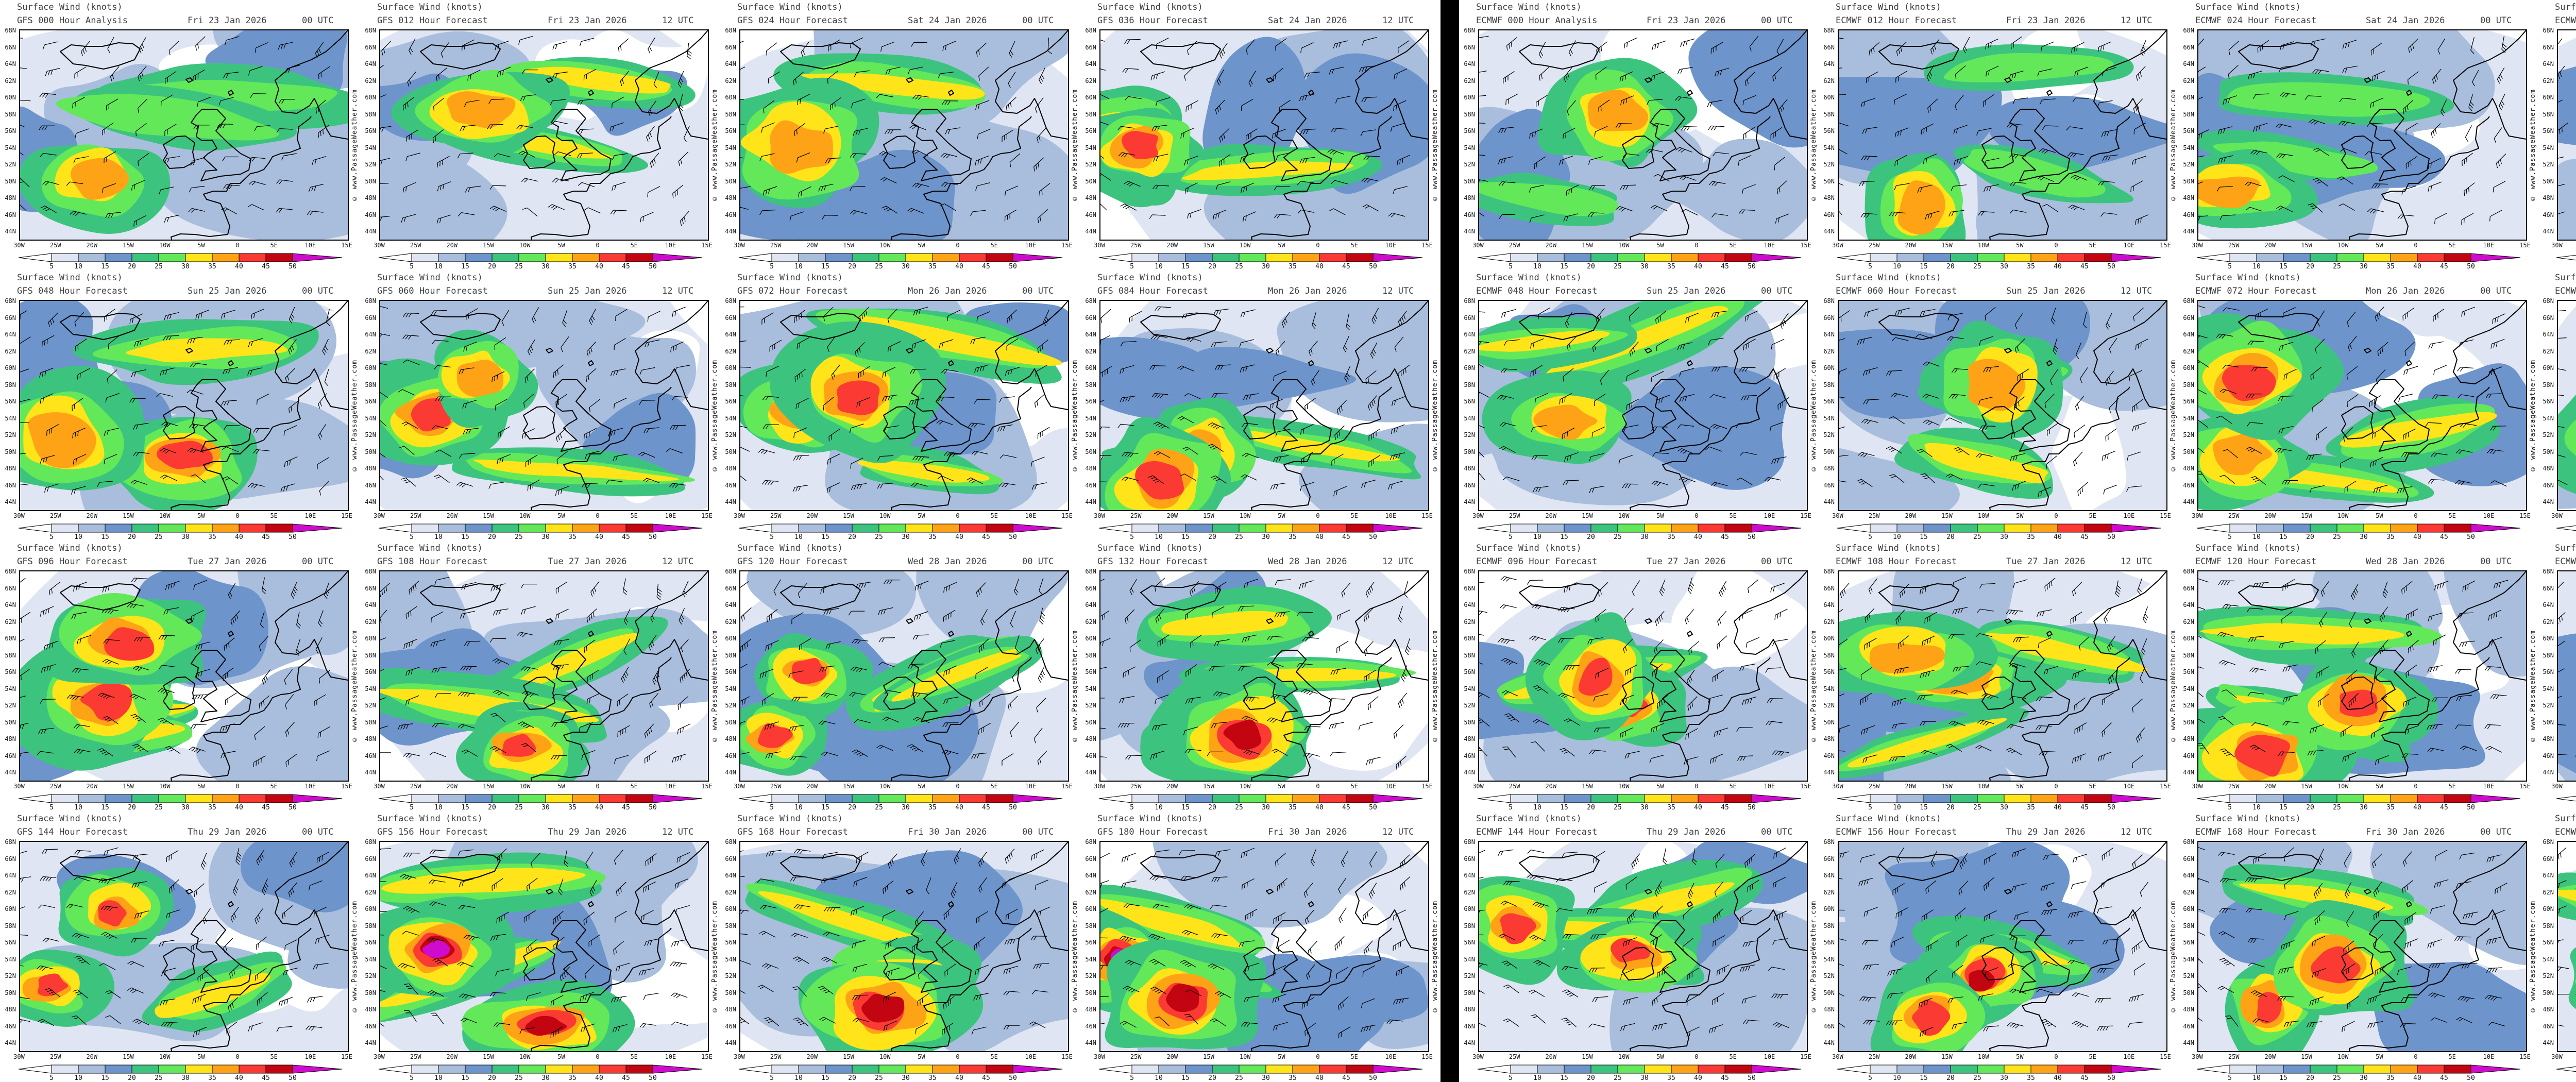 The height and width of the screenshot is (1082, 2576). Describe the element at coordinates (1686, 291) in the screenshot. I see `valid-date: Sun 25 Jan 2026` at that location.